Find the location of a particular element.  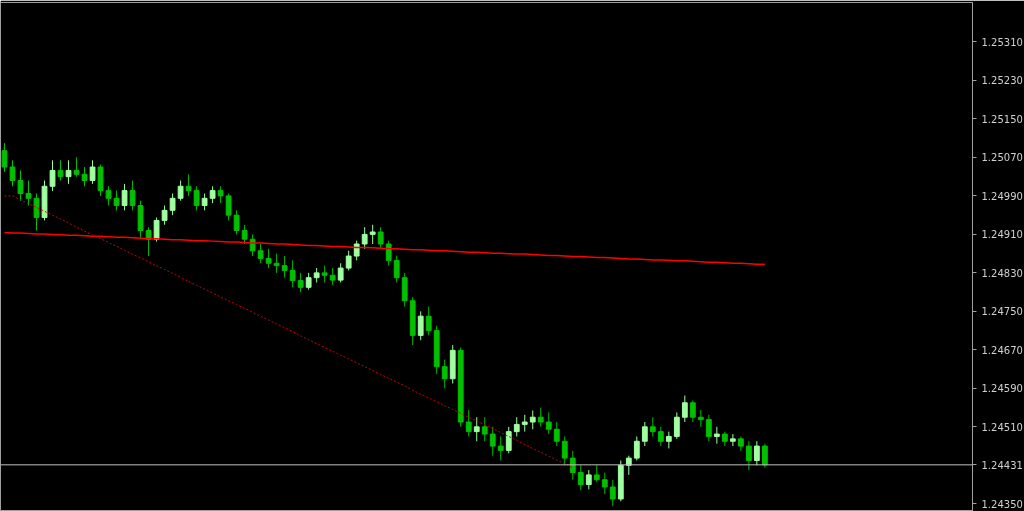

y-tick-label: 1.24350 is located at coordinates (1002, 504).